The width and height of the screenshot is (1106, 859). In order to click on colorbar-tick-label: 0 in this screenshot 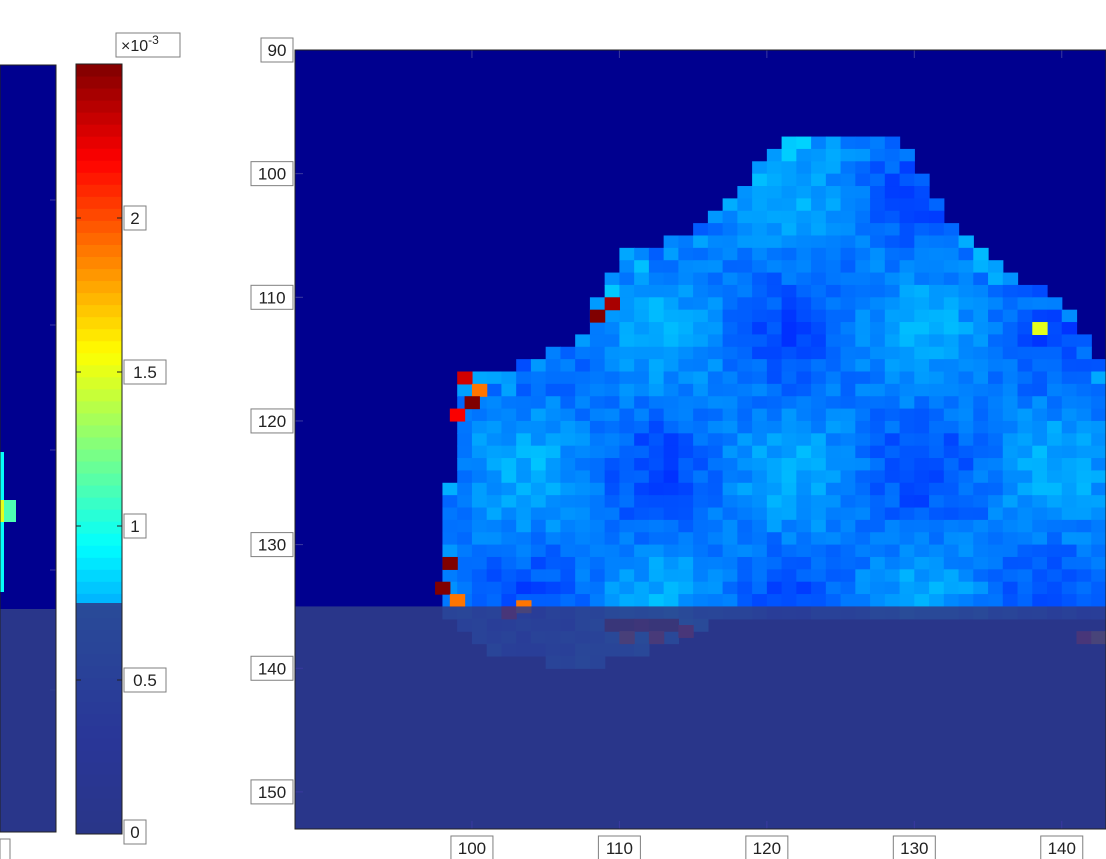, I will do `click(135, 832)`.